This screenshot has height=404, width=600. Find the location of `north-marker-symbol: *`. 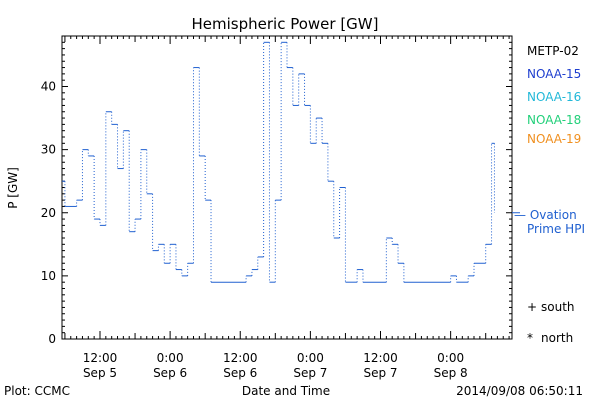

north-marker-symbol: * is located at coordinates (530, 338).